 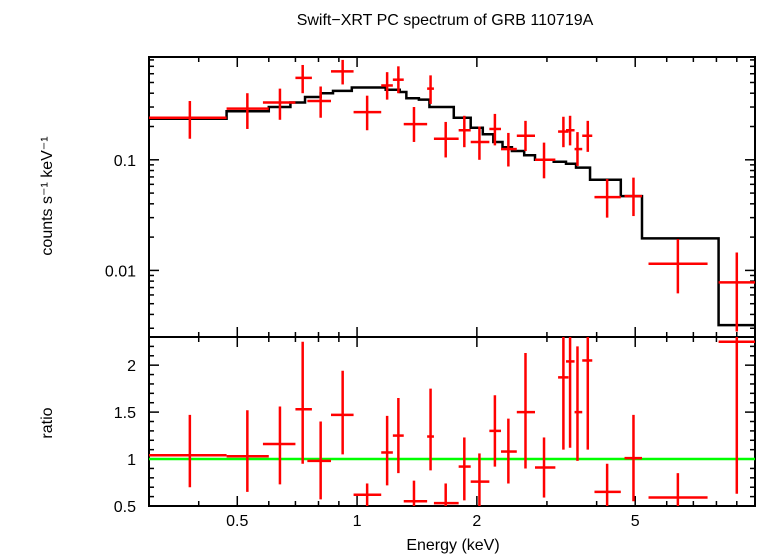 What do you see at coordinates (131, 460) in the screenshot?
I see `y-tick-label: 1` at bounding box center [131, 460].